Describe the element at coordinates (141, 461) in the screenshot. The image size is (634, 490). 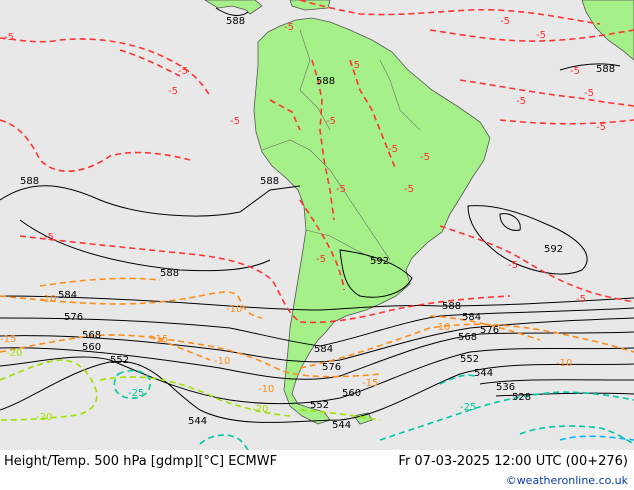
I see `map-title: Height/Temp. 500 hPa [gdmp][°C] ECMWF` at that location.